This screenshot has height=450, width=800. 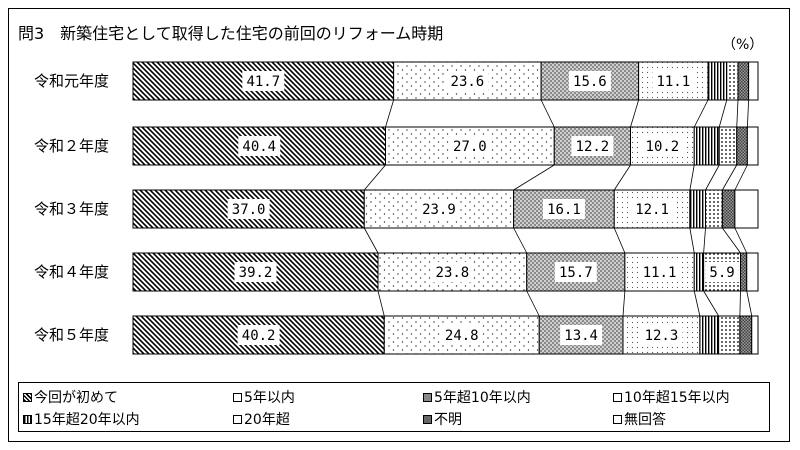 I want to click on chart-title: 問3 新築住宅として取得した住宅の前回のリフォーム時期, so click(x=231, y=33).